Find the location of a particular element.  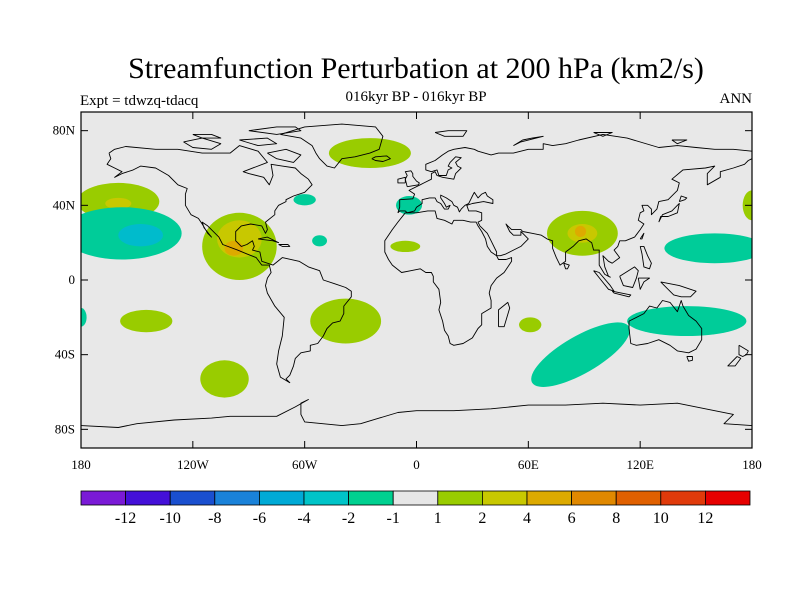

lon-tick-label: 60E is located at coordinates (528, 464).